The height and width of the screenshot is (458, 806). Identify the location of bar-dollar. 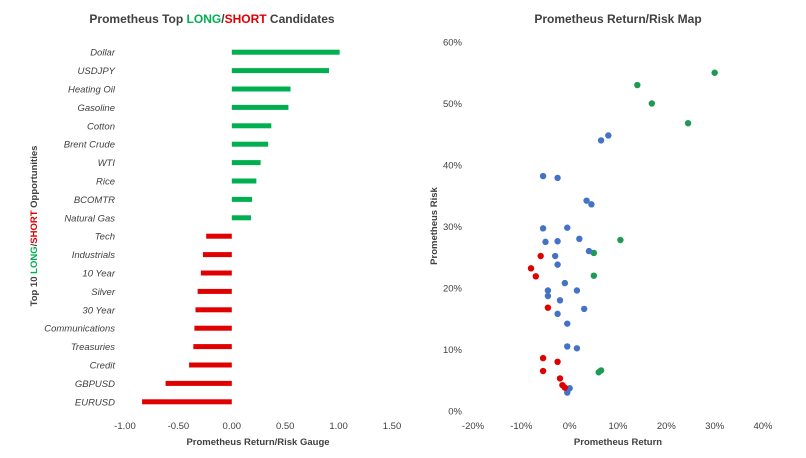
(285, 52).